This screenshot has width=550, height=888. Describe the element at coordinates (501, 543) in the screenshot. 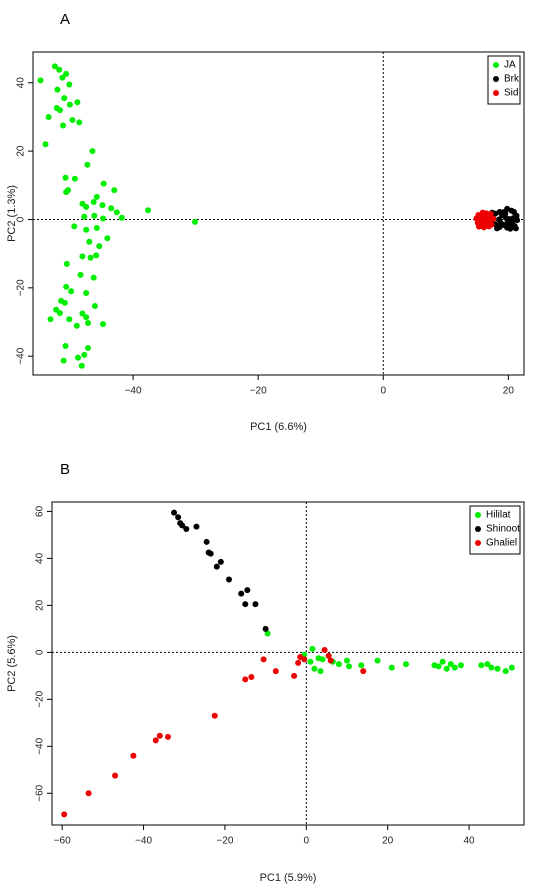

I see `legend-label-ghaliel: Ghaliel` at that location.